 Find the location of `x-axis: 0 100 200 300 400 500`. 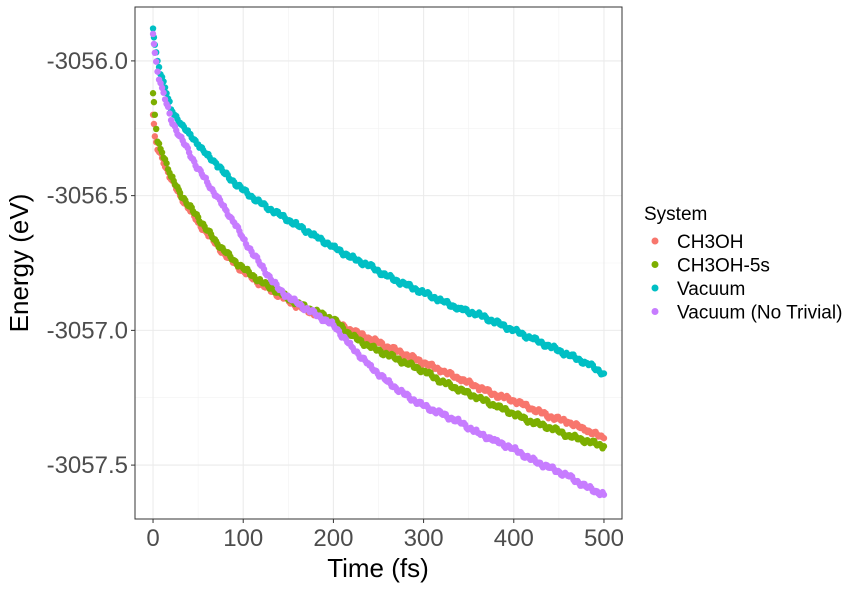

x-axis: 0 100 200 300 400 500 is located at coordinates (385, 535).